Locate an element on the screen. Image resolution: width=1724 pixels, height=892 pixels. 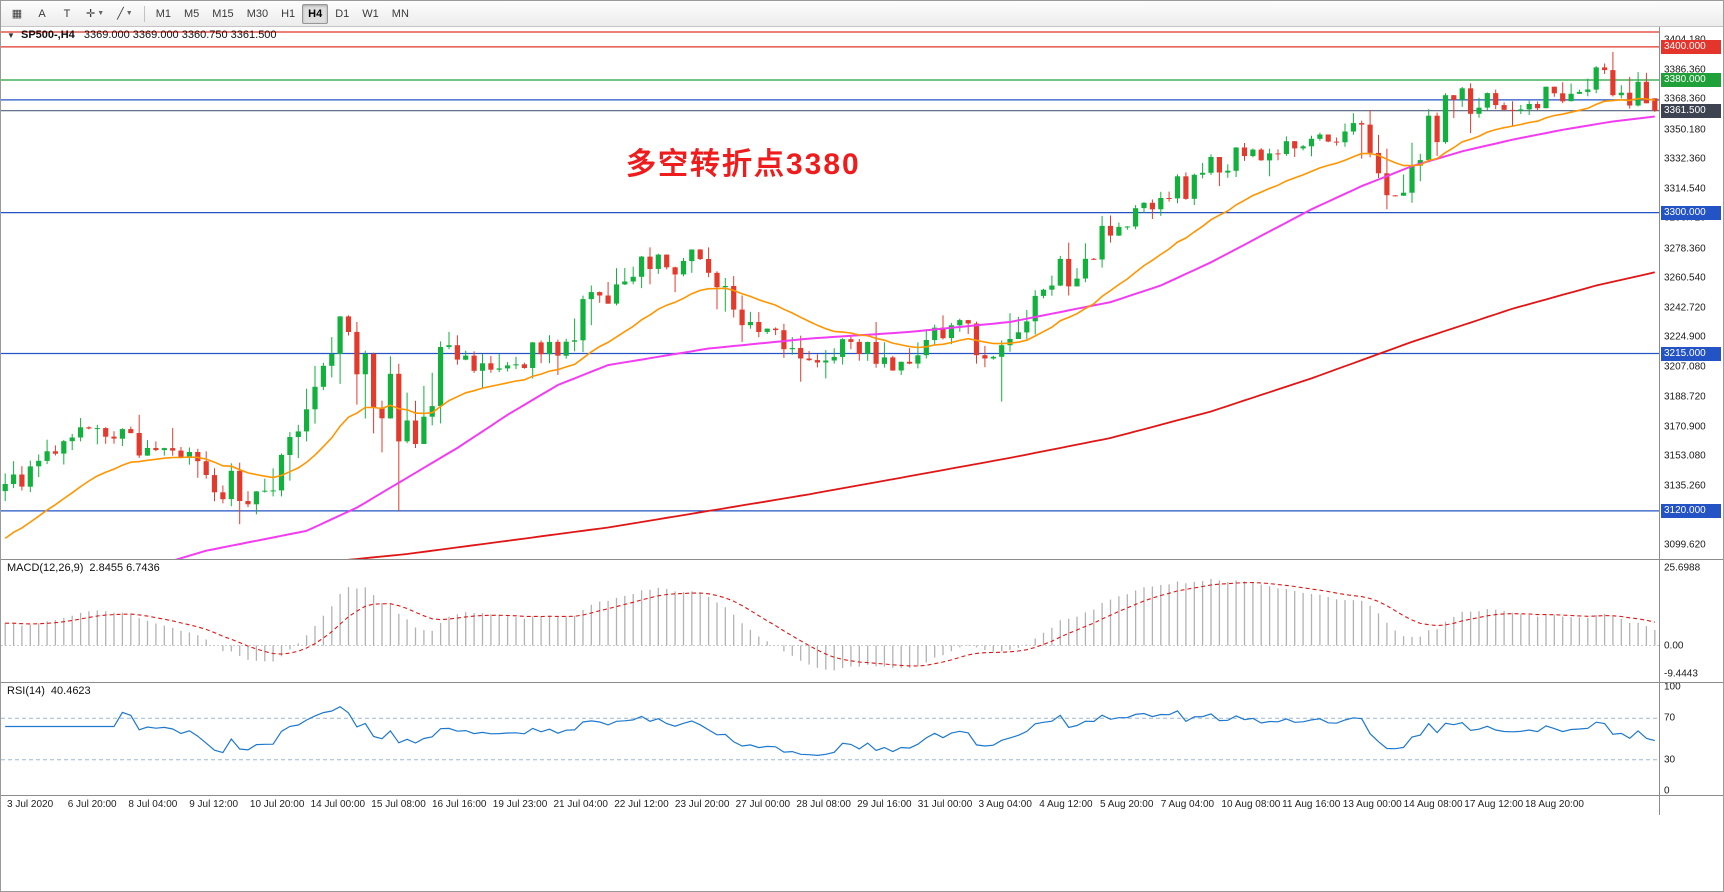
panel-separator-rsi is located at coordinates (862, 682).